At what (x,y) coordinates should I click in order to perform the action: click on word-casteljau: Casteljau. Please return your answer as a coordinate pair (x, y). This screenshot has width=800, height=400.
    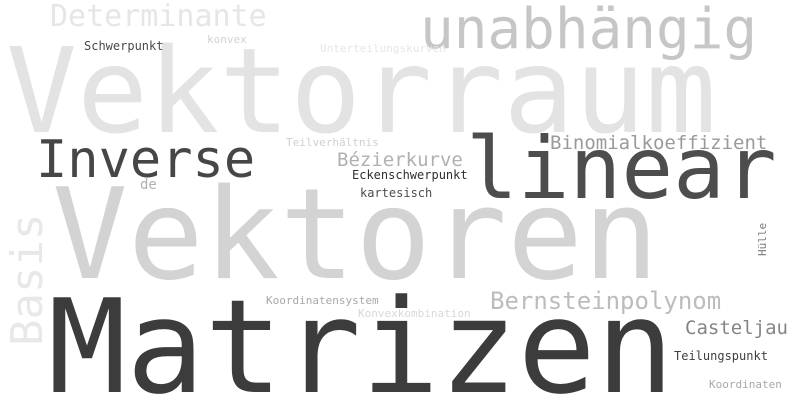
    Looking at the image, I should click on (736, 328).